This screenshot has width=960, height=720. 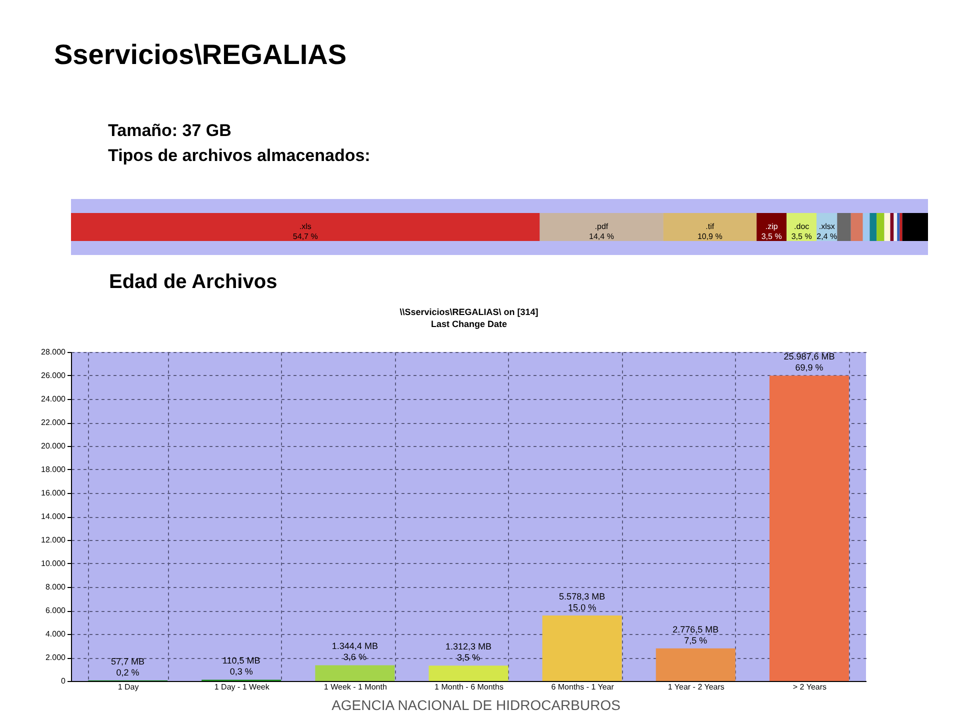 I want to click on x-tick-label: 1 Year - 2 Years, so click(x=696, y=687).